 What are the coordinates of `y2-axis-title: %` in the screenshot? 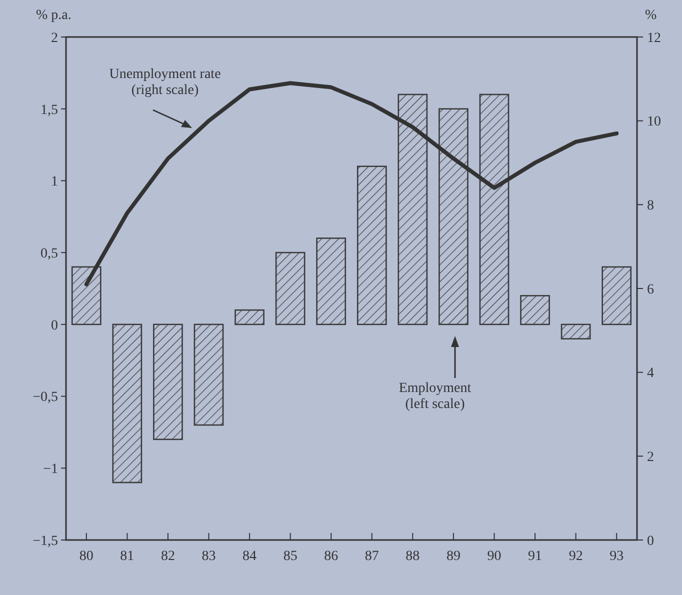 It's located at (651, 15).